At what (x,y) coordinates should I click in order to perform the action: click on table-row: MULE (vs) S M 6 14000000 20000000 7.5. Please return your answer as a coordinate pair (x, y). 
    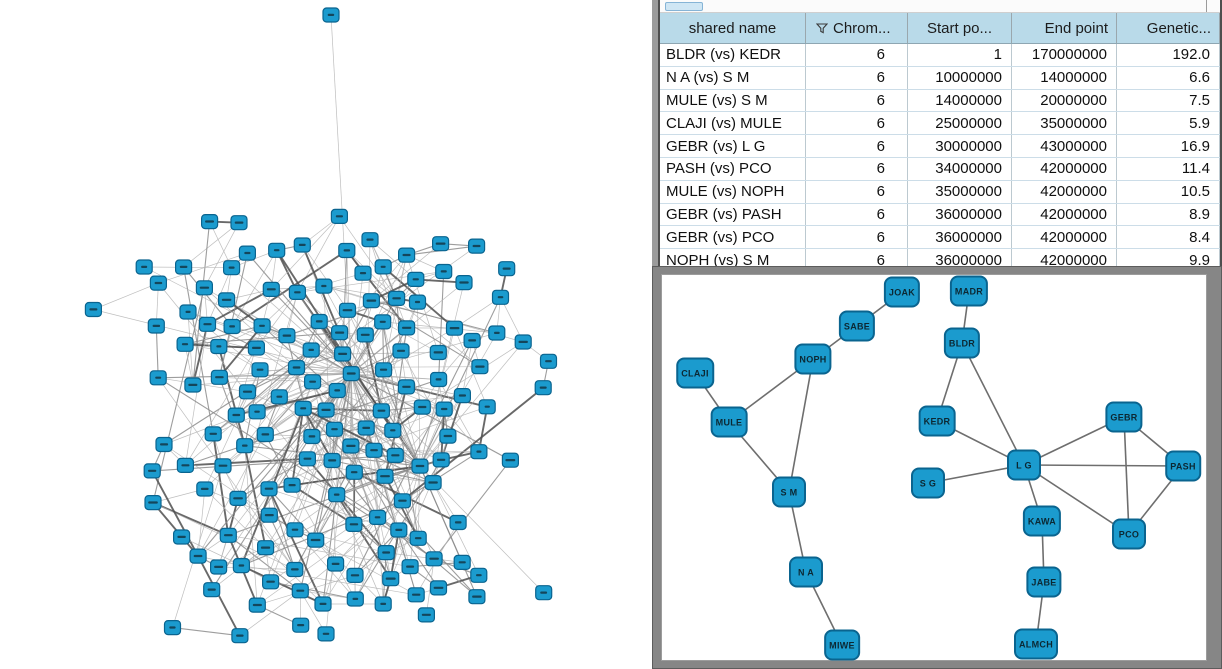
    Looking at the image, I should click on (940, 101).